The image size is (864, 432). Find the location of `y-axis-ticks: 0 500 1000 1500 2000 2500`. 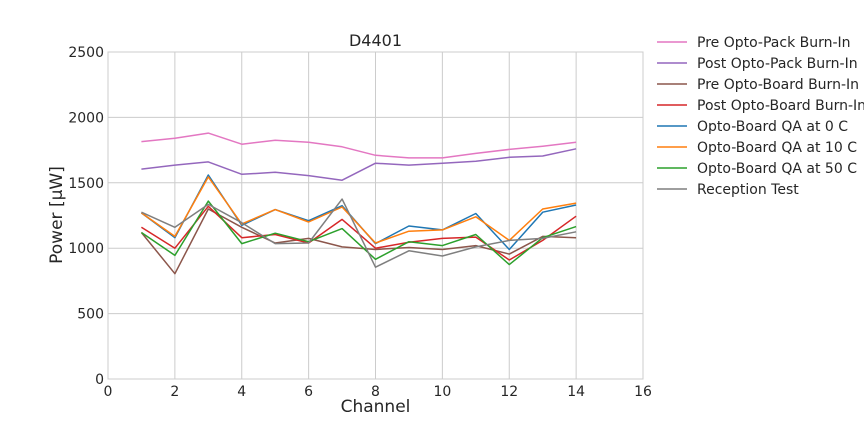

y-axis-ticks: 0 500 1000 1500 2000 2500 is located at coordinates (86, 216).